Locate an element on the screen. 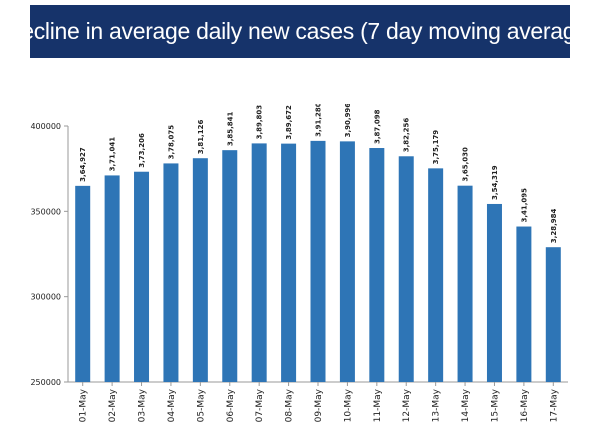  data-label: 3,54,319 is located at coordinates (495, 182).